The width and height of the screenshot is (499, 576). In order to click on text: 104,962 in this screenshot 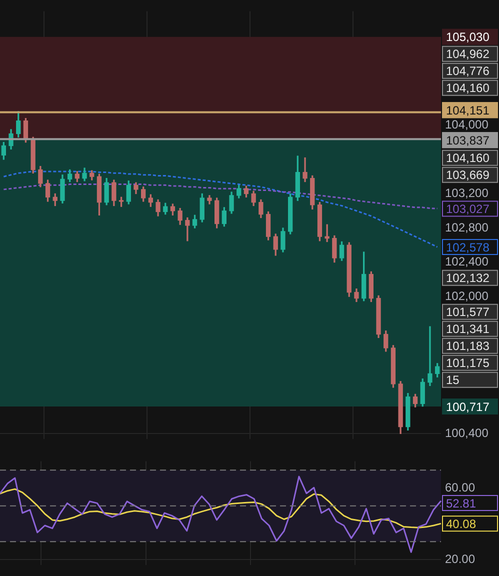, I will do `click(468, 54)`.